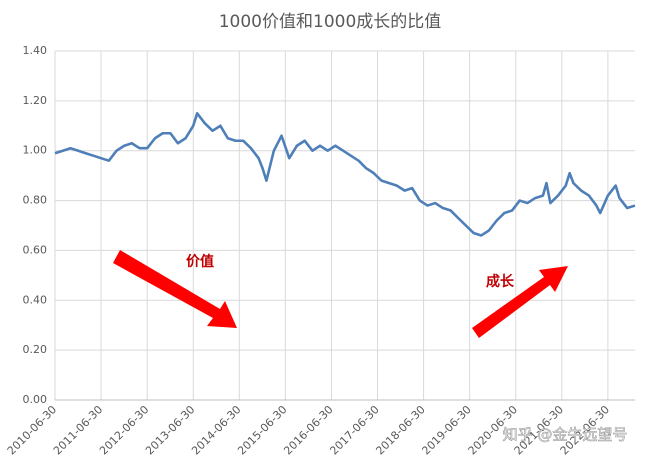 The height and width of the screenshot is (467, 660). Describe the element at coordinates (35, 50) in the screenshot. I see `y-tick-label: 1.40` at that location.